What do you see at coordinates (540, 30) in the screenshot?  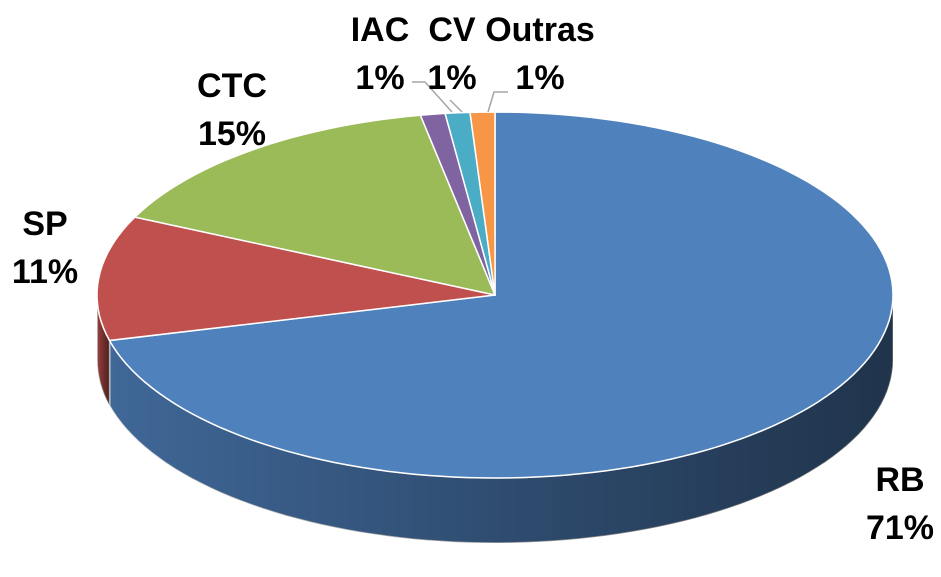 I see `slice-label: Outras` at bounding box center [540, 30].